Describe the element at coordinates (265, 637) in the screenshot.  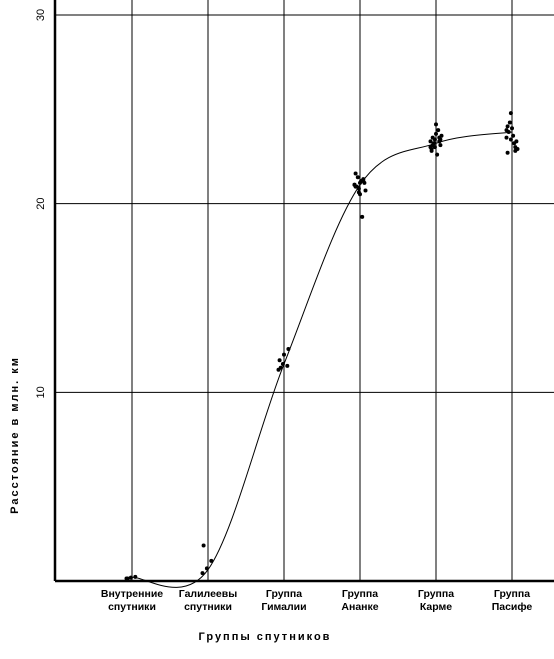
I see `x-axis-label: Группы спутников` at that location.